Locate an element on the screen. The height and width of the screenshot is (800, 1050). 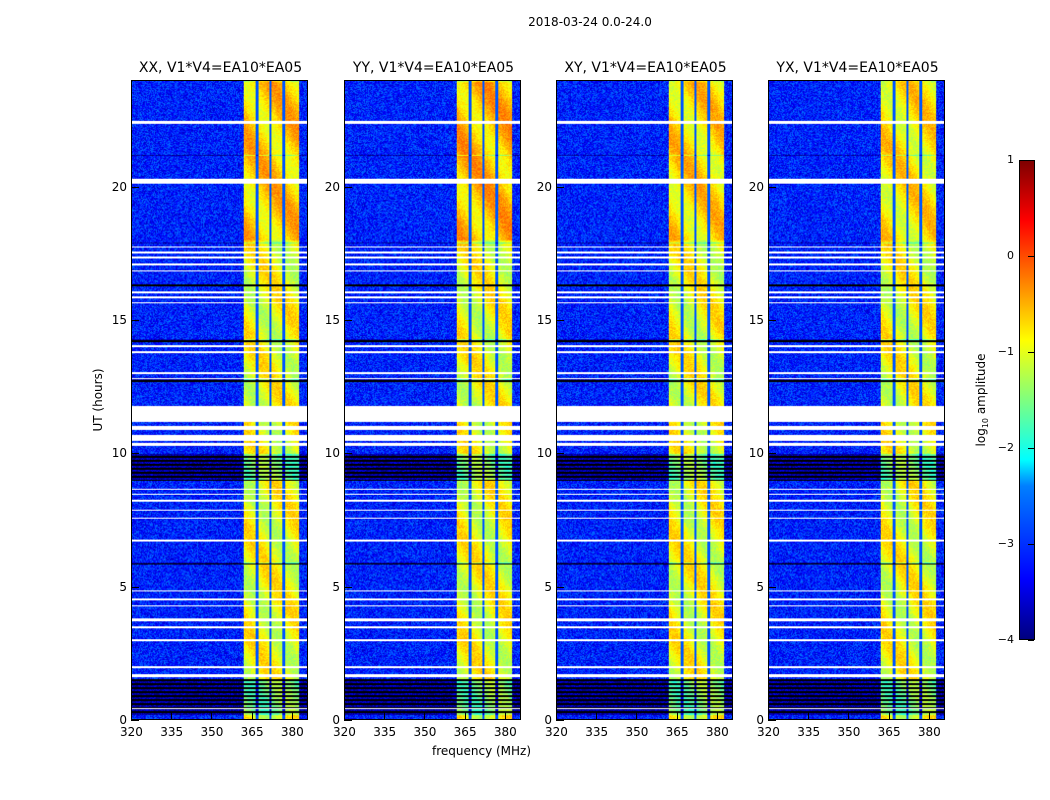
spectrogram-panel: YY, V1*V4=EA10*EA05 is located at coordinates (432, 390).